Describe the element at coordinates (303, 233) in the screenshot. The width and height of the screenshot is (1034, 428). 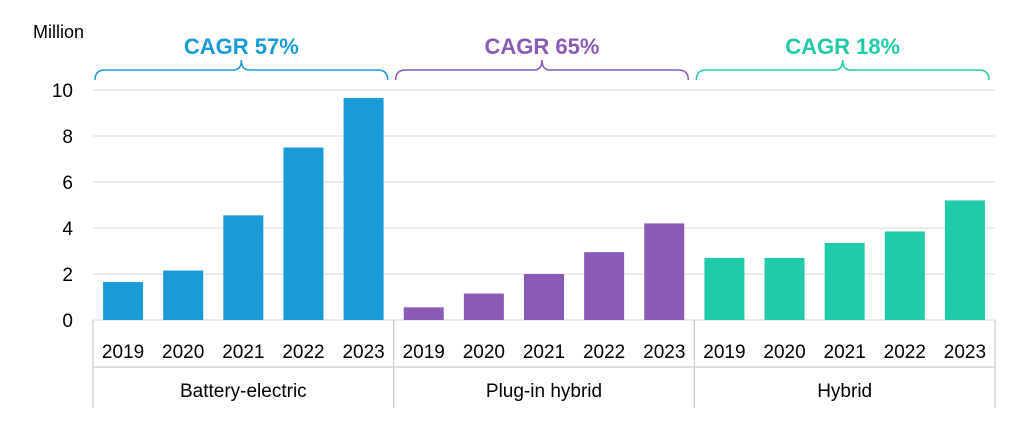
I see `bar-battery-electric-2022` at that location.